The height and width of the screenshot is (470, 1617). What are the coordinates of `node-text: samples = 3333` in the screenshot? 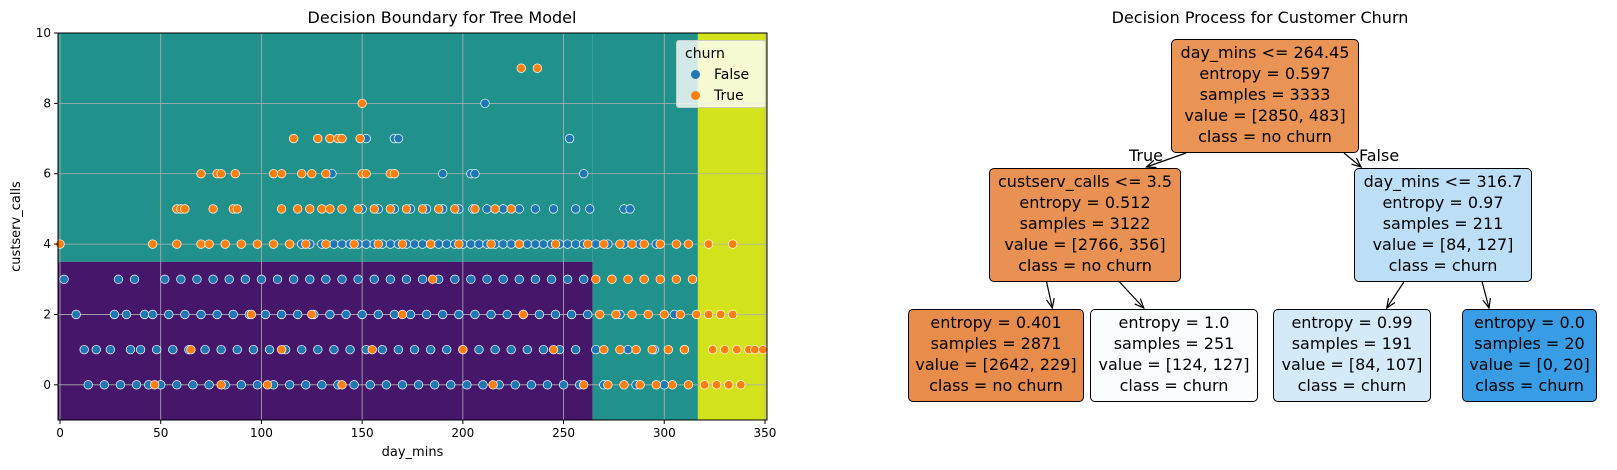 It's located at (1265, 94).